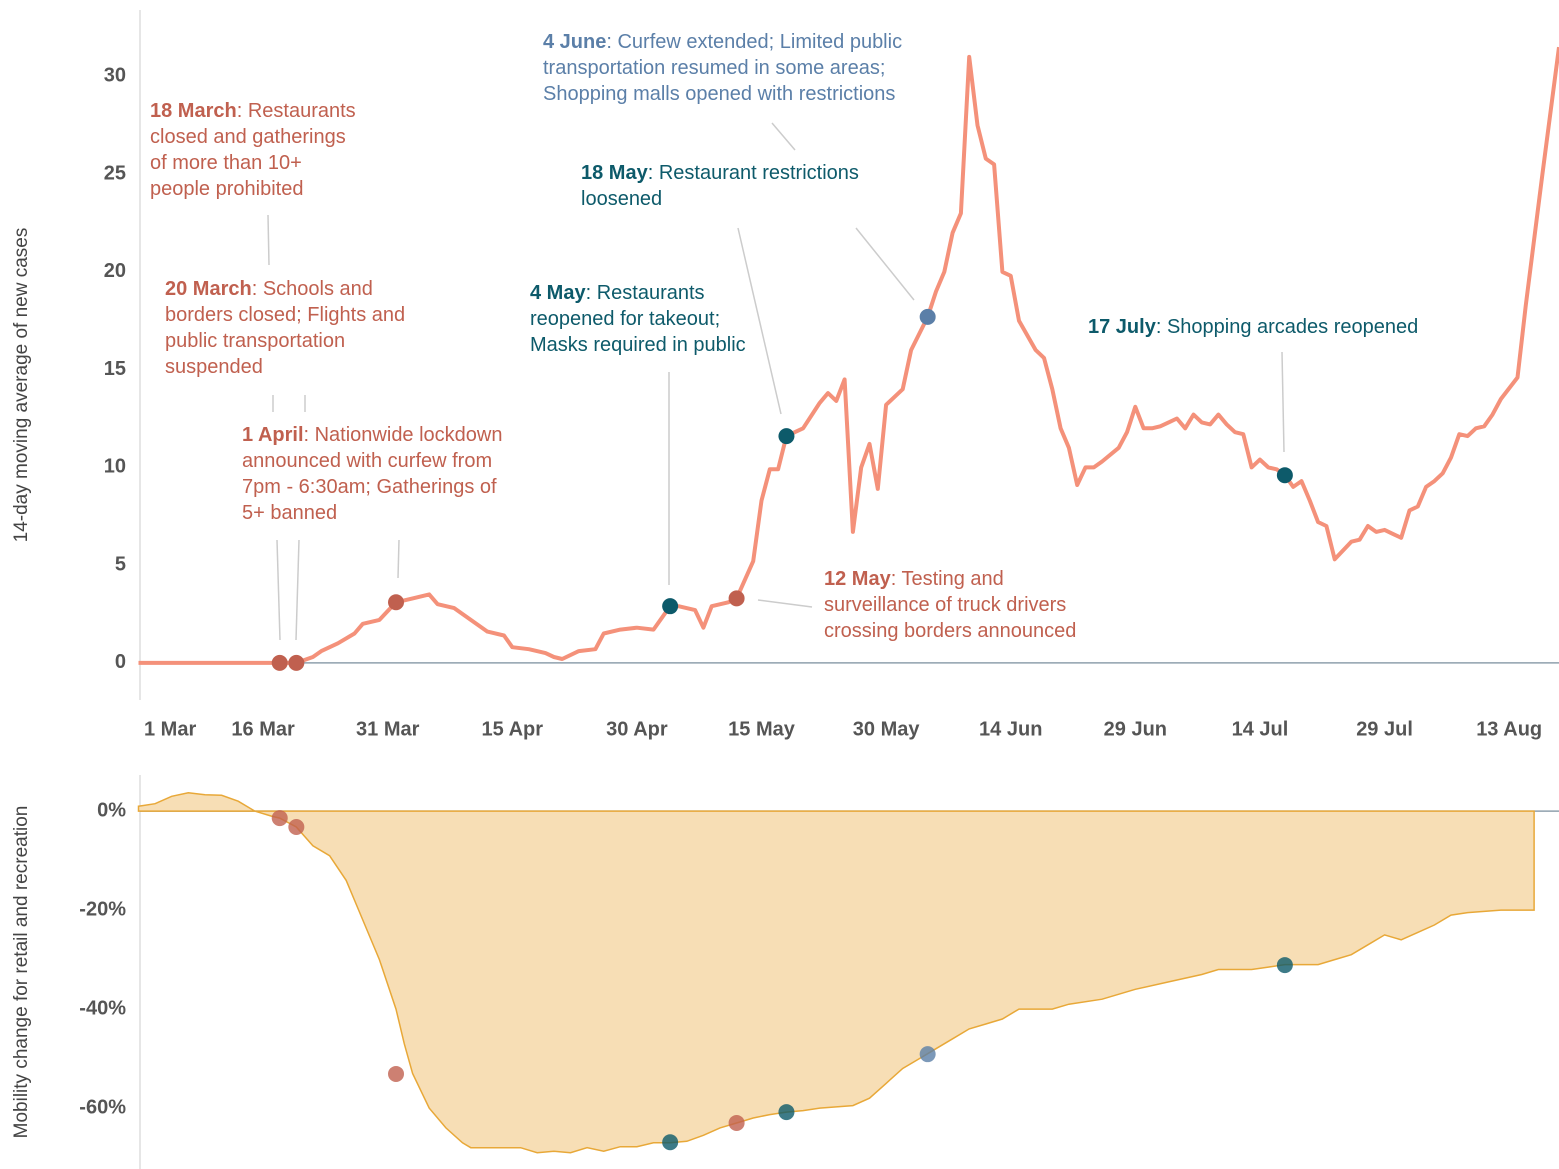 This screenshot has width=1559, height=1169. I want to click on annotation-text: : Restaurant restrictions, so click(753, 173).